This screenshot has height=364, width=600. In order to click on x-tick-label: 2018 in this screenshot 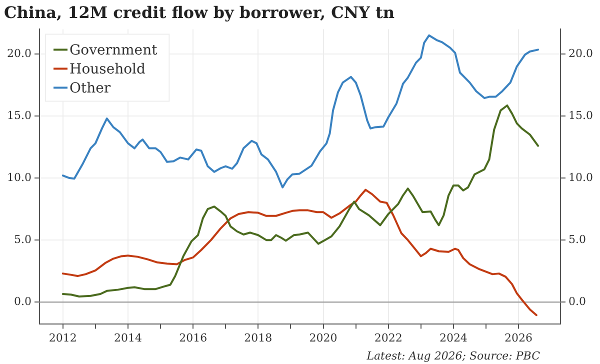, I will do `click(258, 337)`.